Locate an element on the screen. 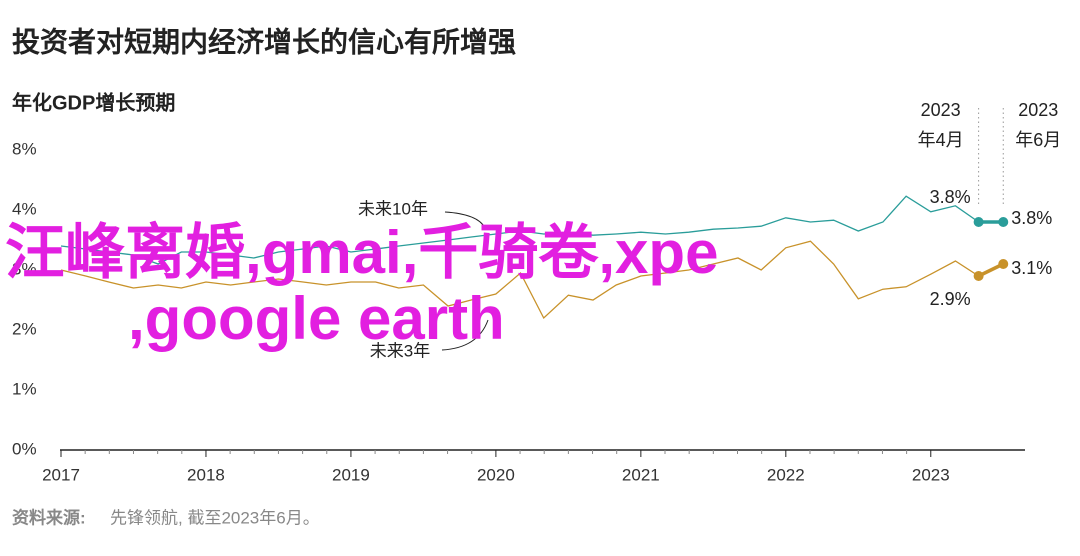 This screenshot has height=556, width=1080. x-tick-label: 2020 is located at coordinates (496, 474).